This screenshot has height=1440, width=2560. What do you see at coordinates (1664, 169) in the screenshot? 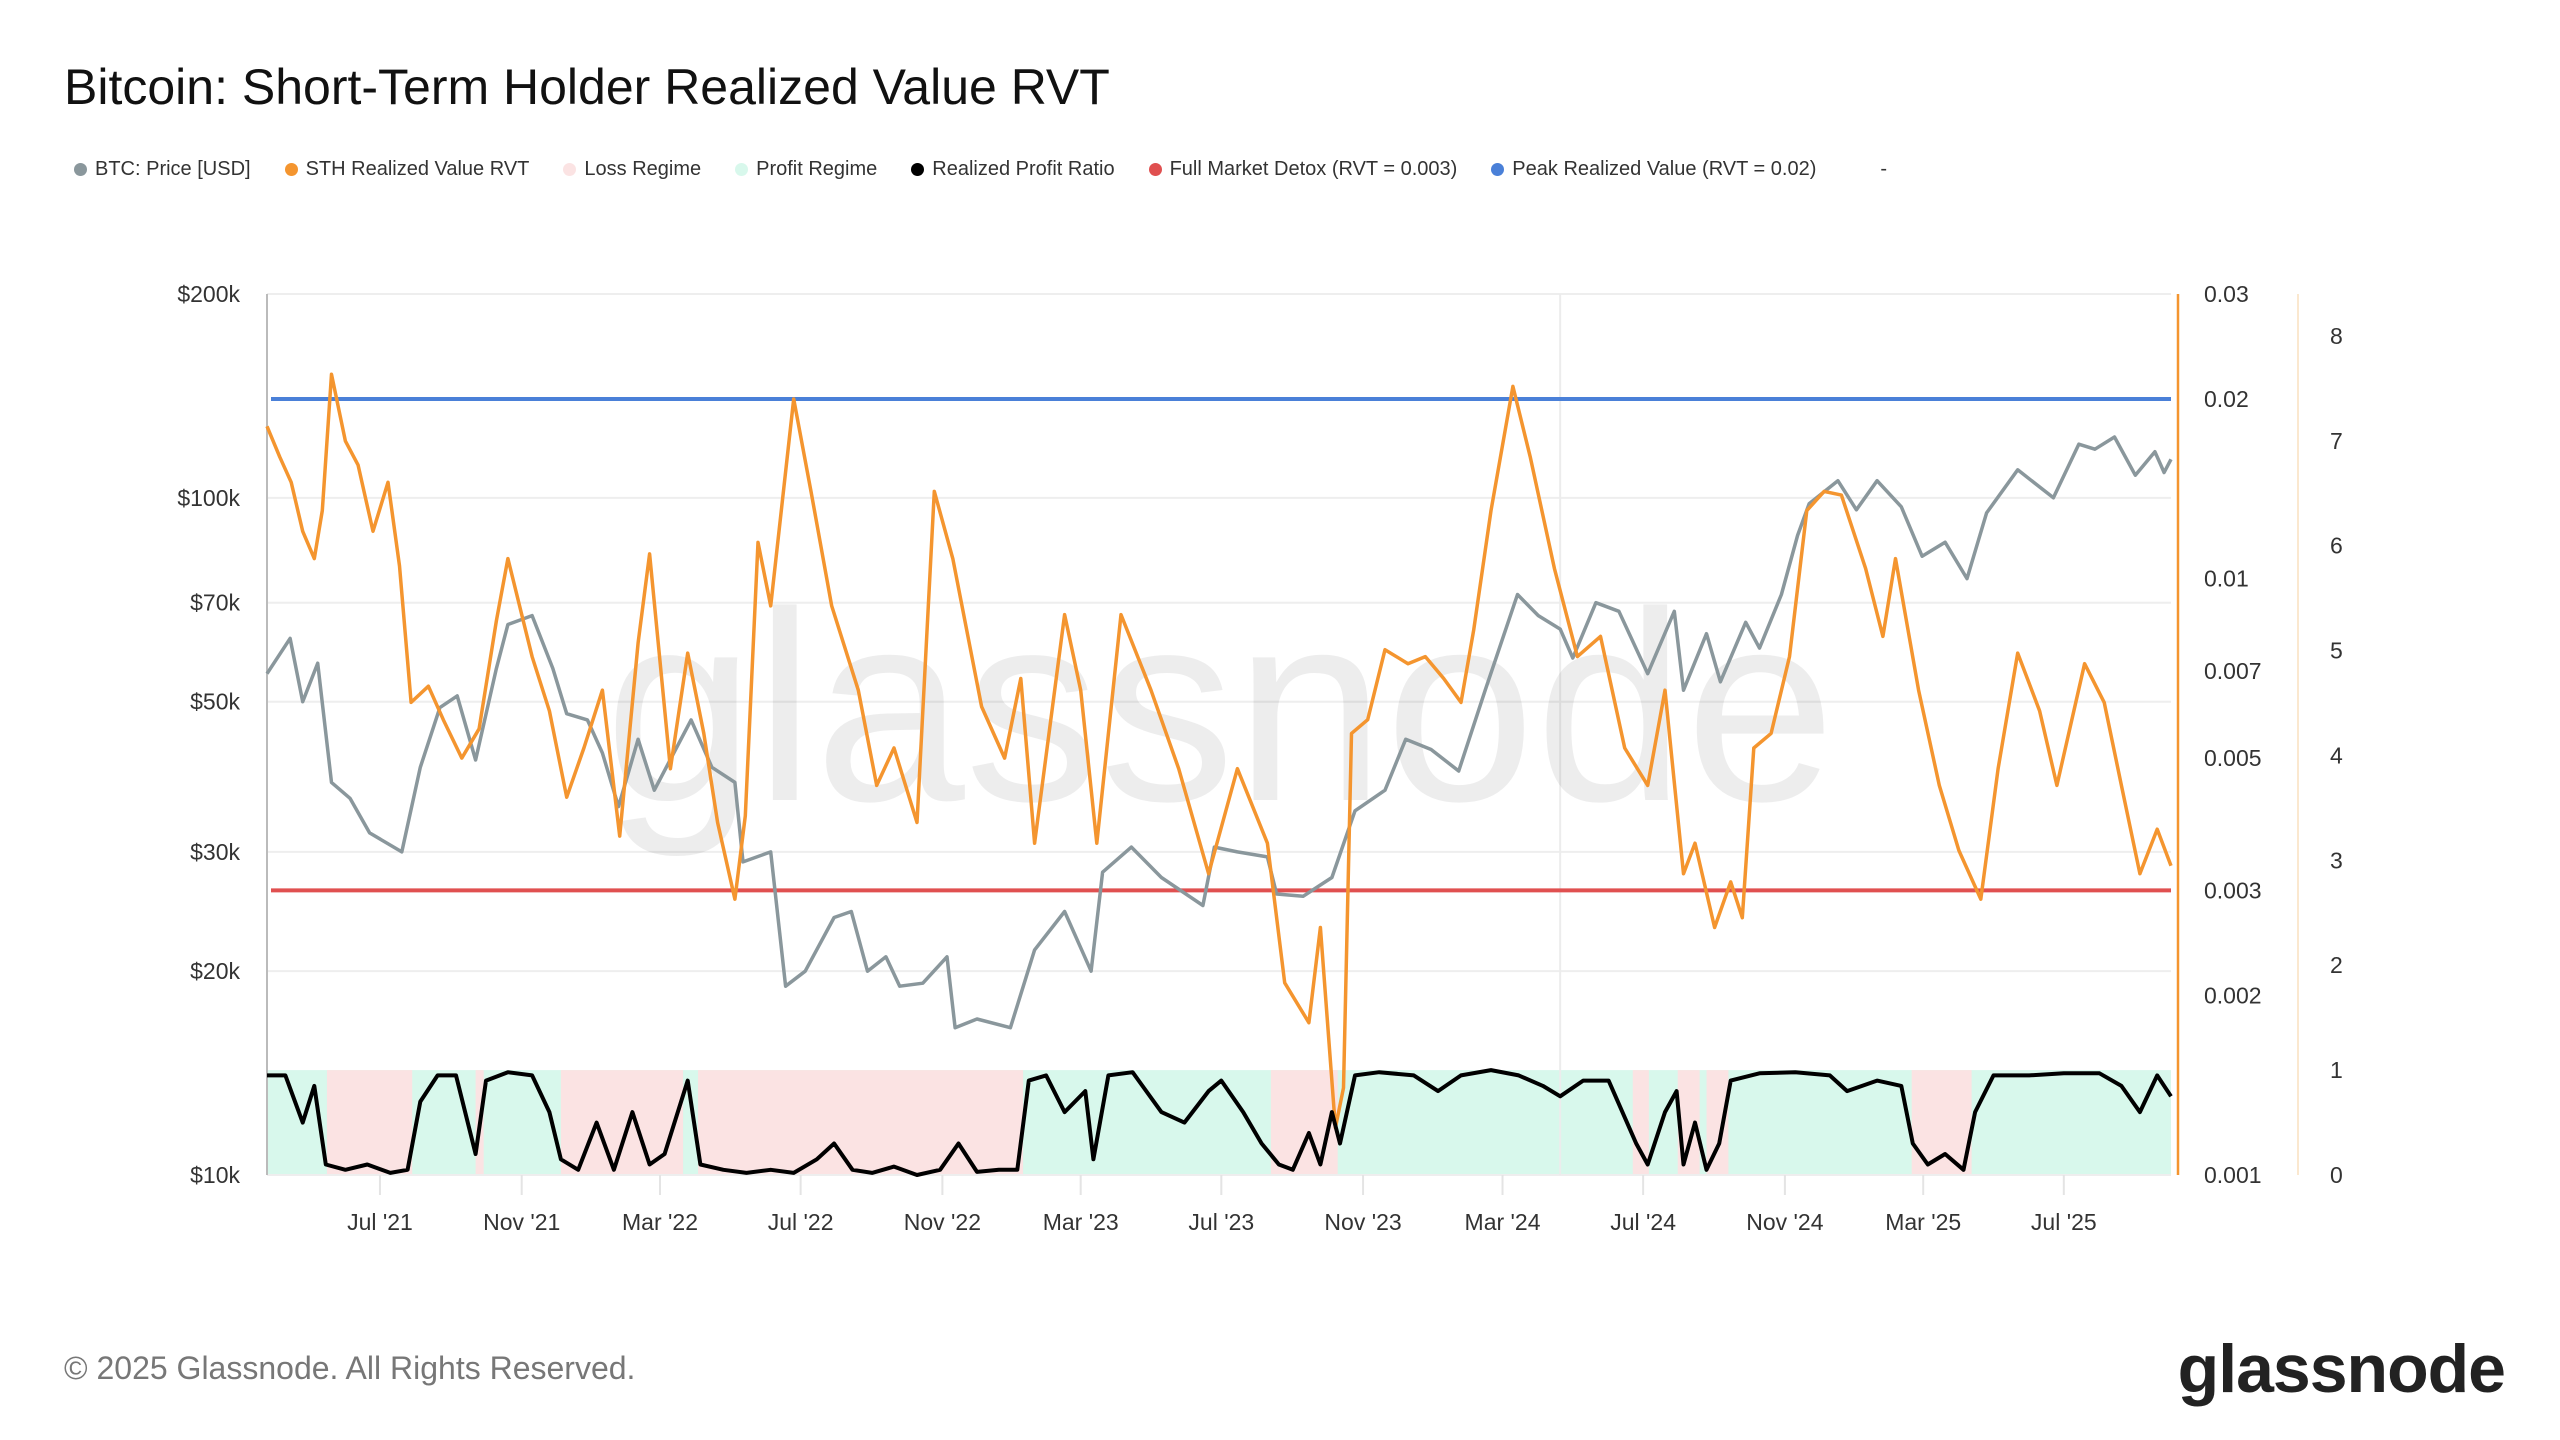
I see `legend-label: Peak Realized Value (RVT = 0.02)` at bounding box center [1664, 169].